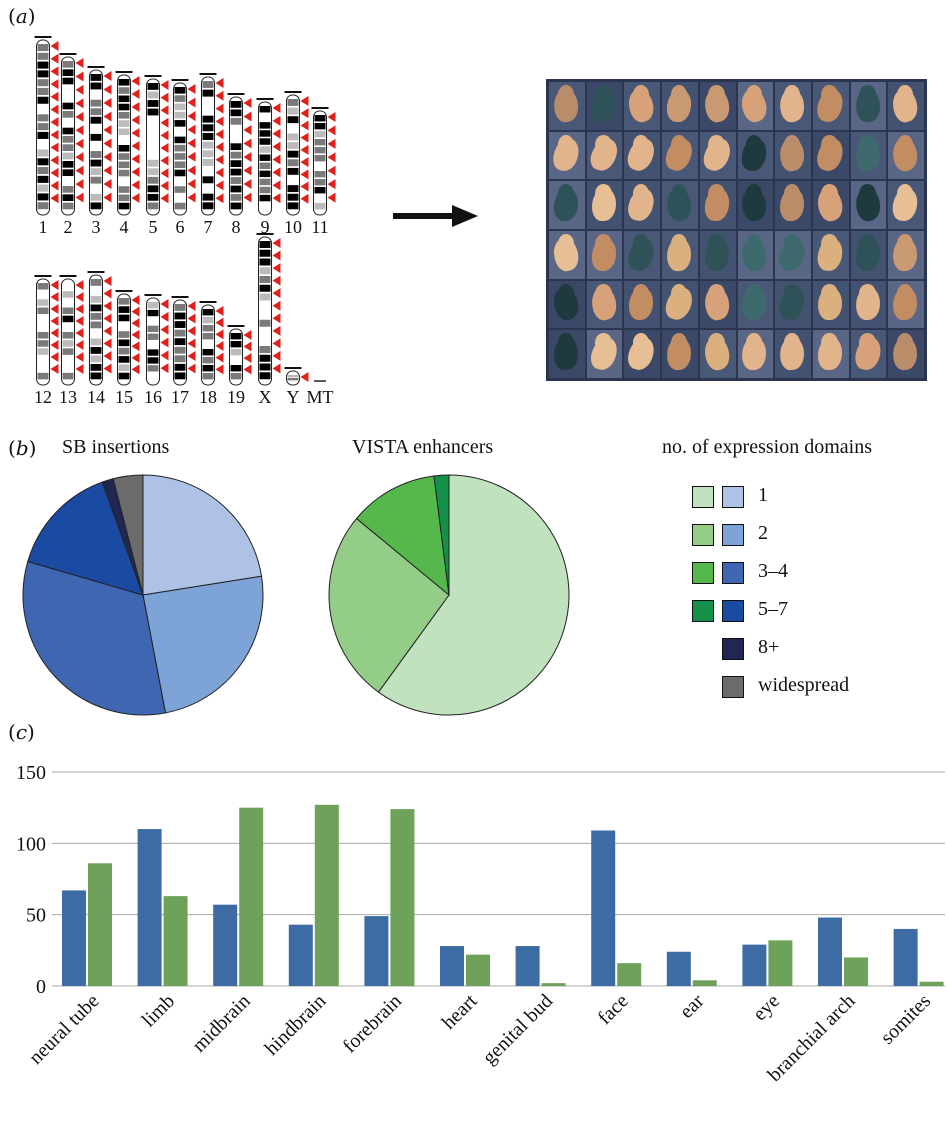  What do you see at coordinates (68, 397) in the screenshot?
I see `chromosome-label: 13` at bounding box center [68, 397].